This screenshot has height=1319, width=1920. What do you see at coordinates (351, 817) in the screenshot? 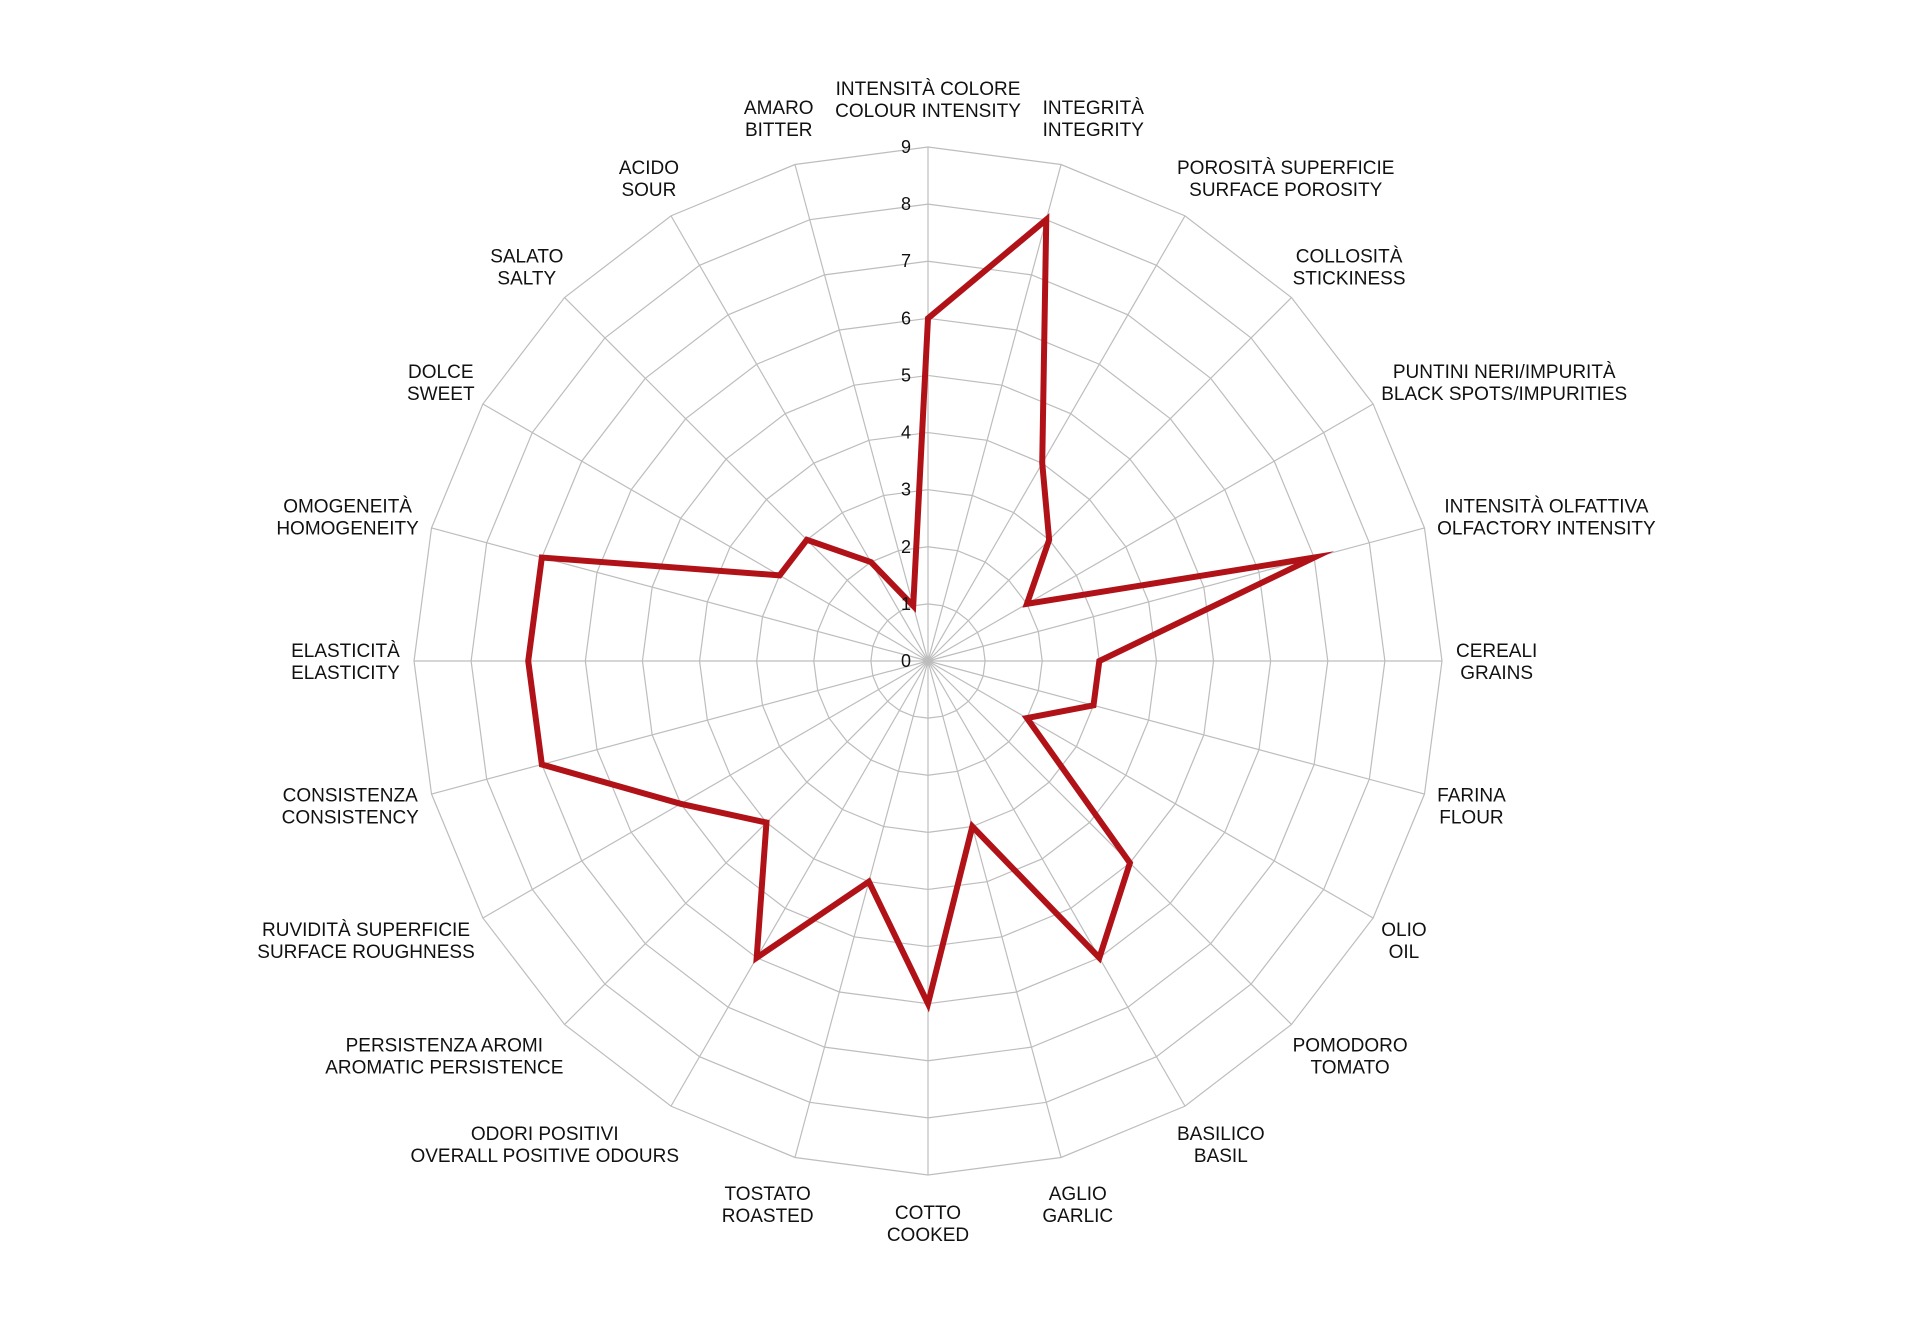
I see `axis-label-line: CONSISTENCY` at bounding box center [351, 817].